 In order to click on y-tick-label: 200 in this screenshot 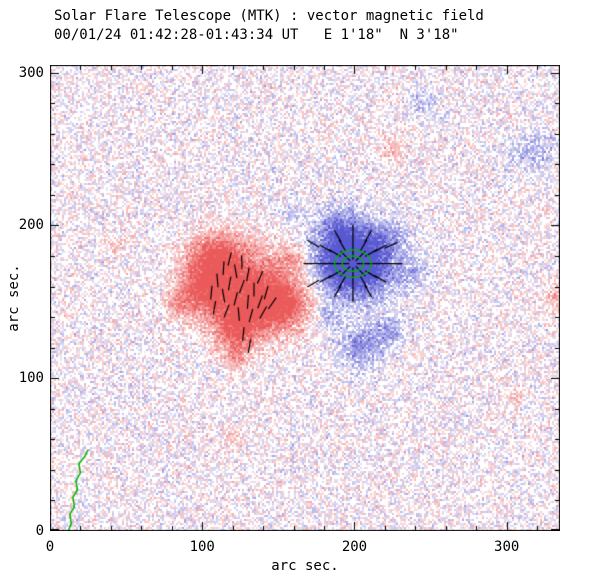, I will do `click(31, 225)`.